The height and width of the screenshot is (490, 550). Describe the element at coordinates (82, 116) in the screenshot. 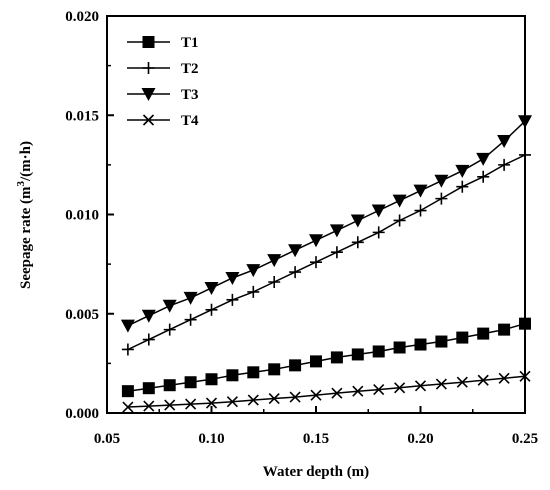

I see `y-tick-label: 0.015` at that location.